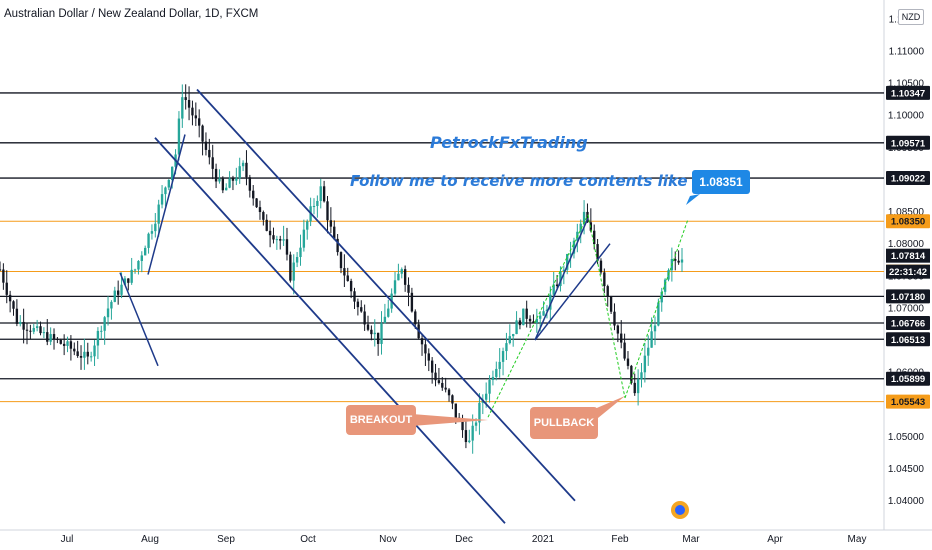 The height and width of the screenshot is (550, 932). Describe the element at coordinates (150, 539) in the screenshot. I see `x-tick-label: Aug` at that location.